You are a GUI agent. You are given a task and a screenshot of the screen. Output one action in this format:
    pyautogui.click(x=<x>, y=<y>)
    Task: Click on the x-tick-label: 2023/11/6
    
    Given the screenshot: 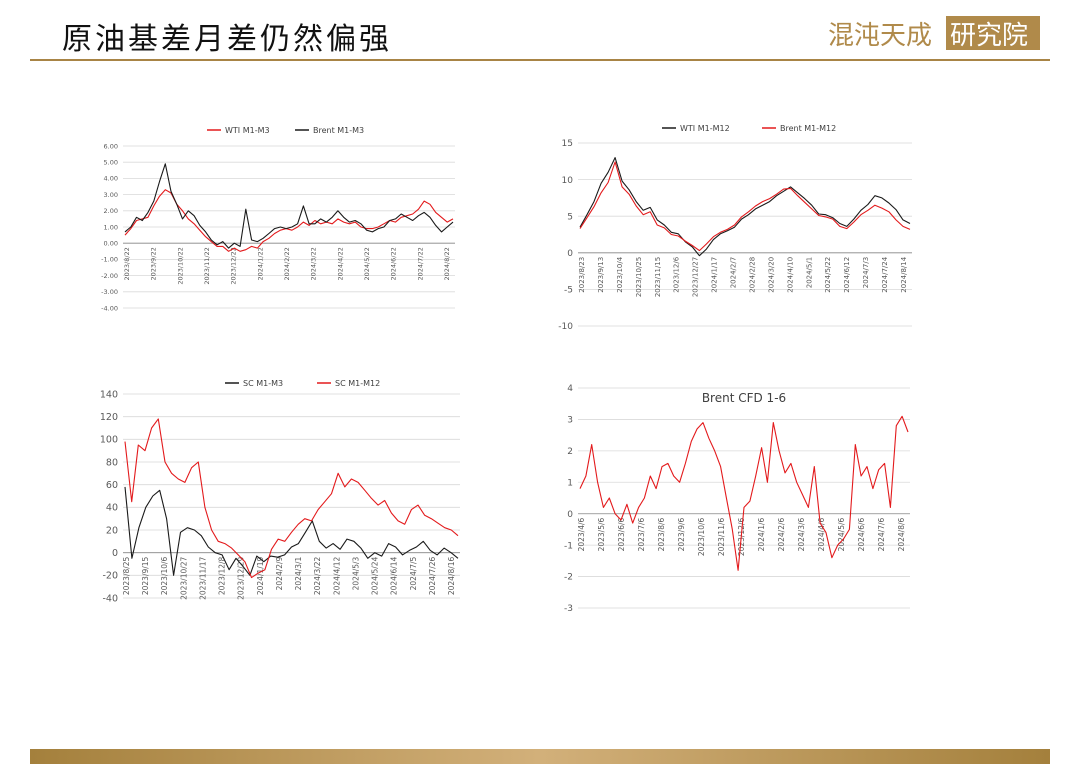 What is the action you would take?
    pyautogui.click(x=721, y=536)
    